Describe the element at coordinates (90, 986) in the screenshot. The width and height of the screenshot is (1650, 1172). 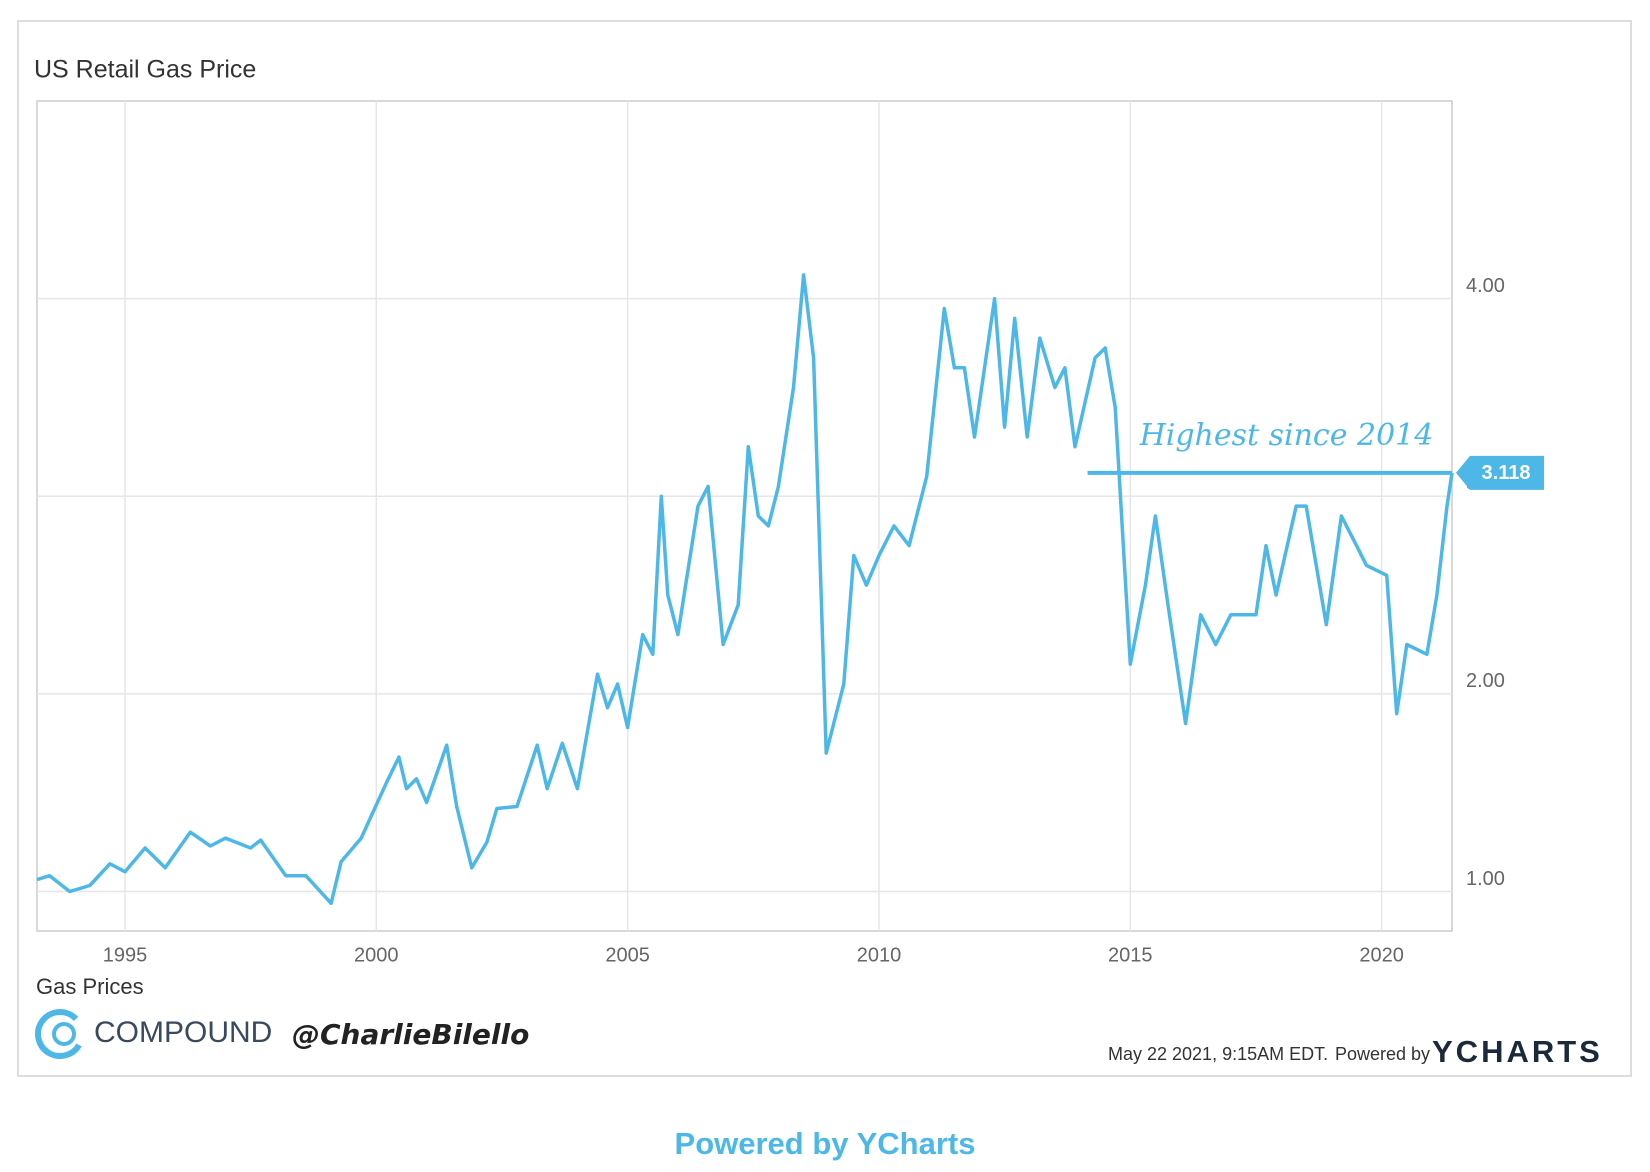
I see `legend-label: Gas Prices` at that location.